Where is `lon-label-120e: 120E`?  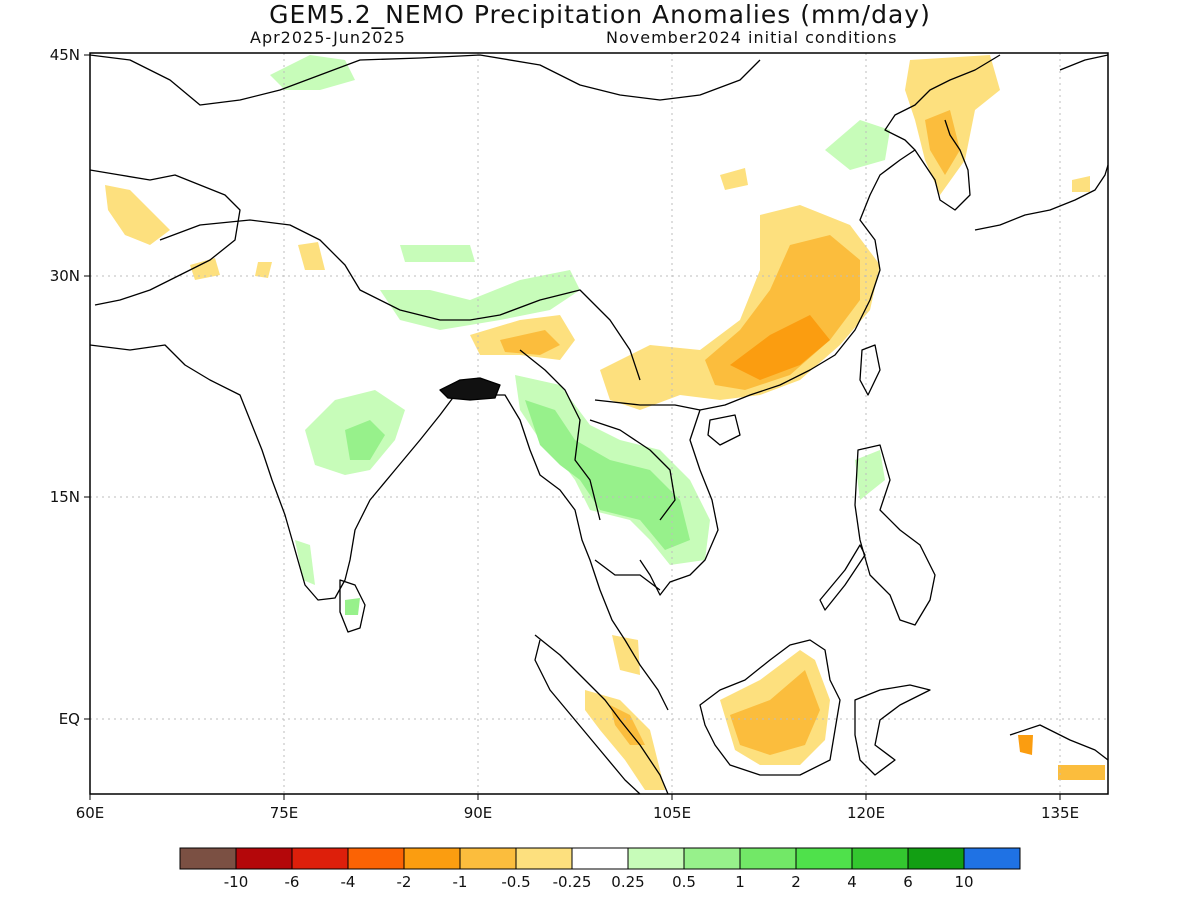 lon-label-120e: 120E is located at coordinates (866, 813).